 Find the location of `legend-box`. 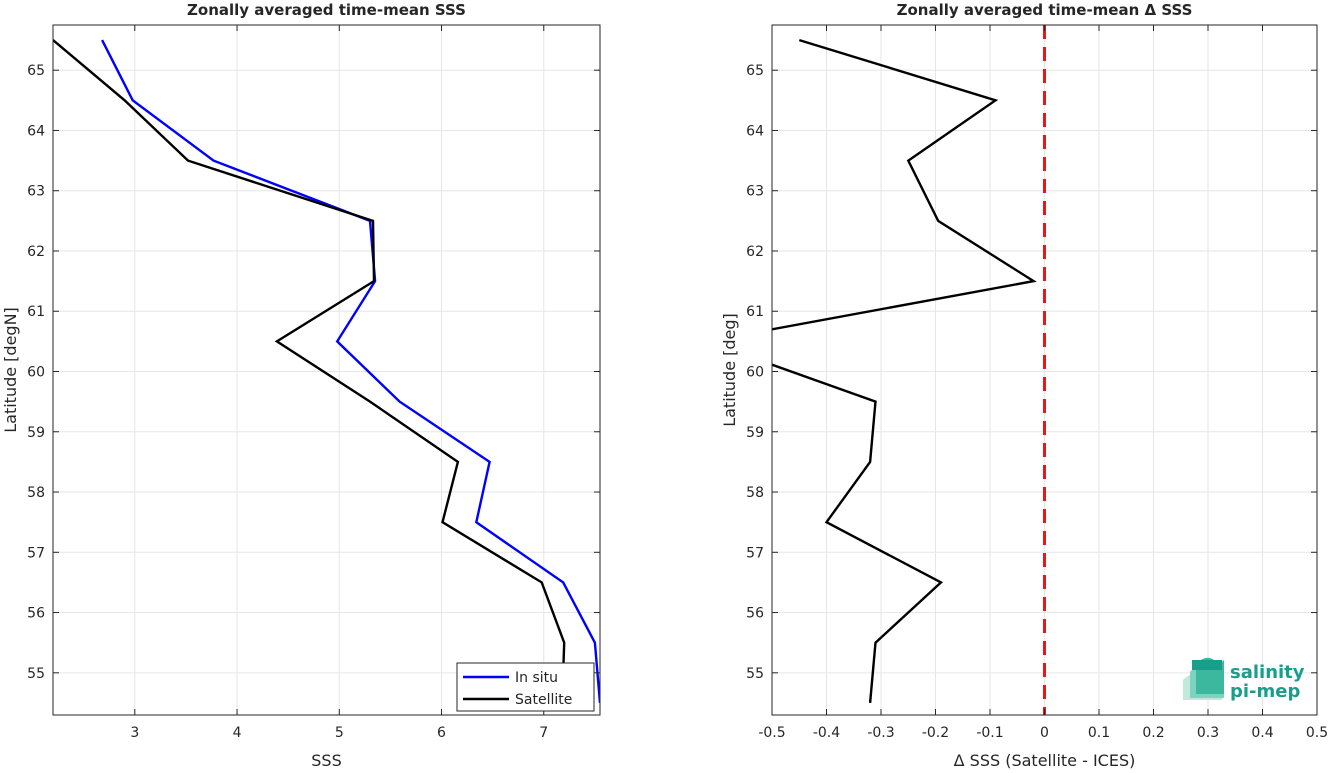

legend-box is located at coordinates (525, 687).